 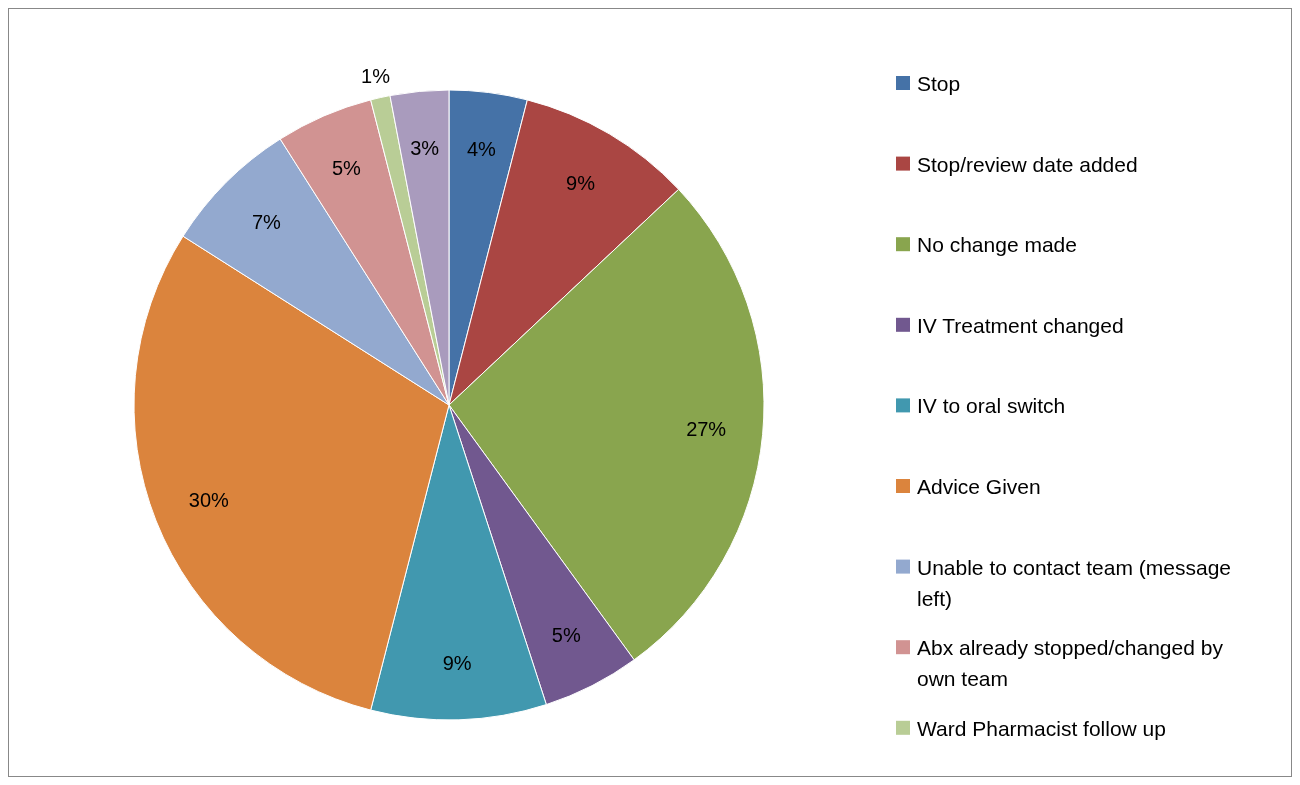 I want to click on data-label: 27%, so click(x=706, y=429).